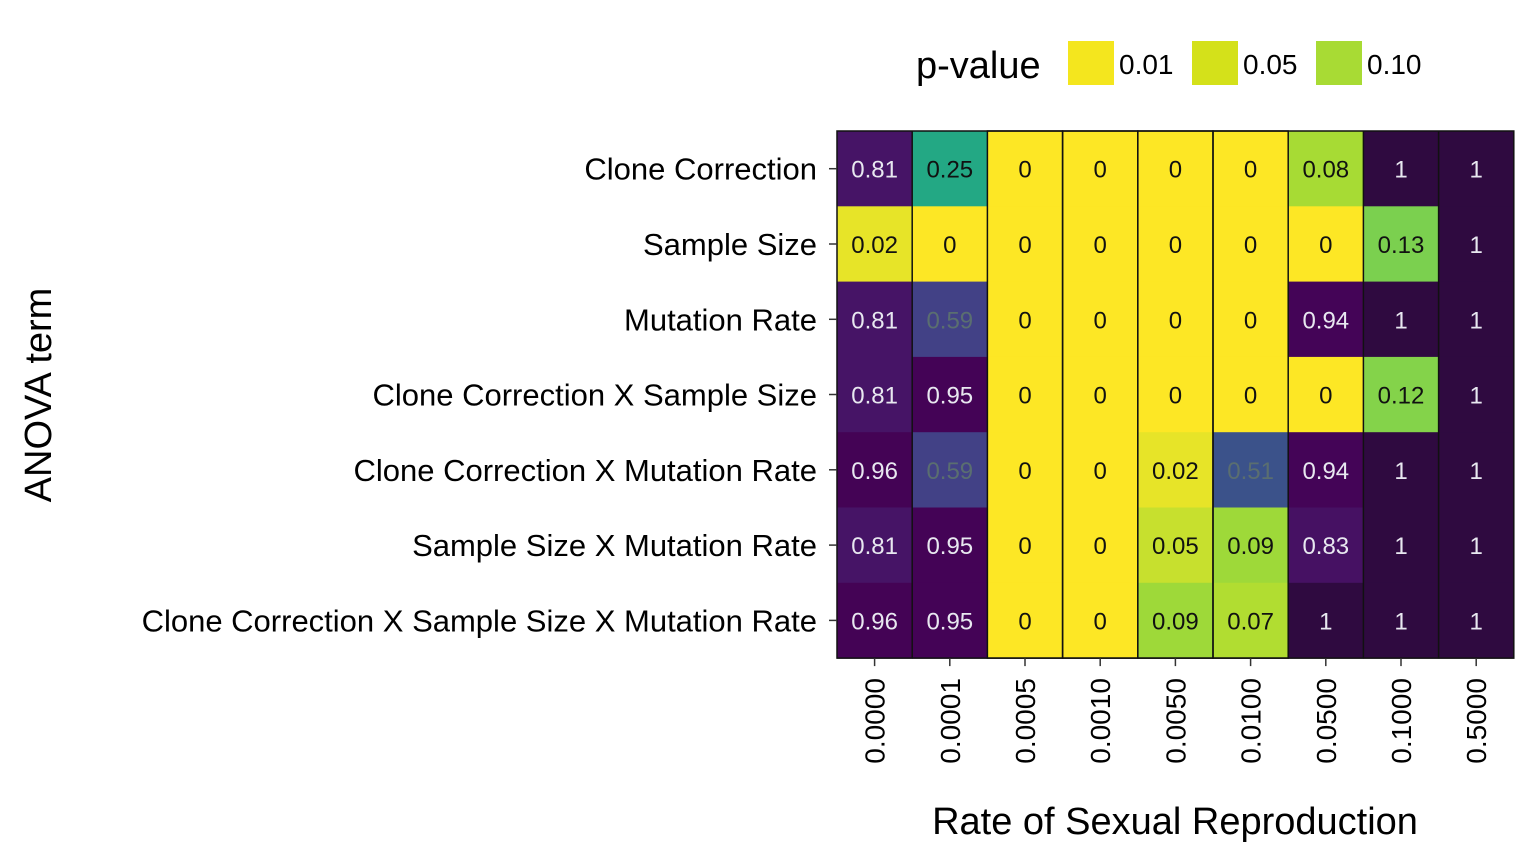 Image resolution: width=1536 pixels, height=864 pixels. I want to click on x-tick-label: 0.0001, so click(950, 721).